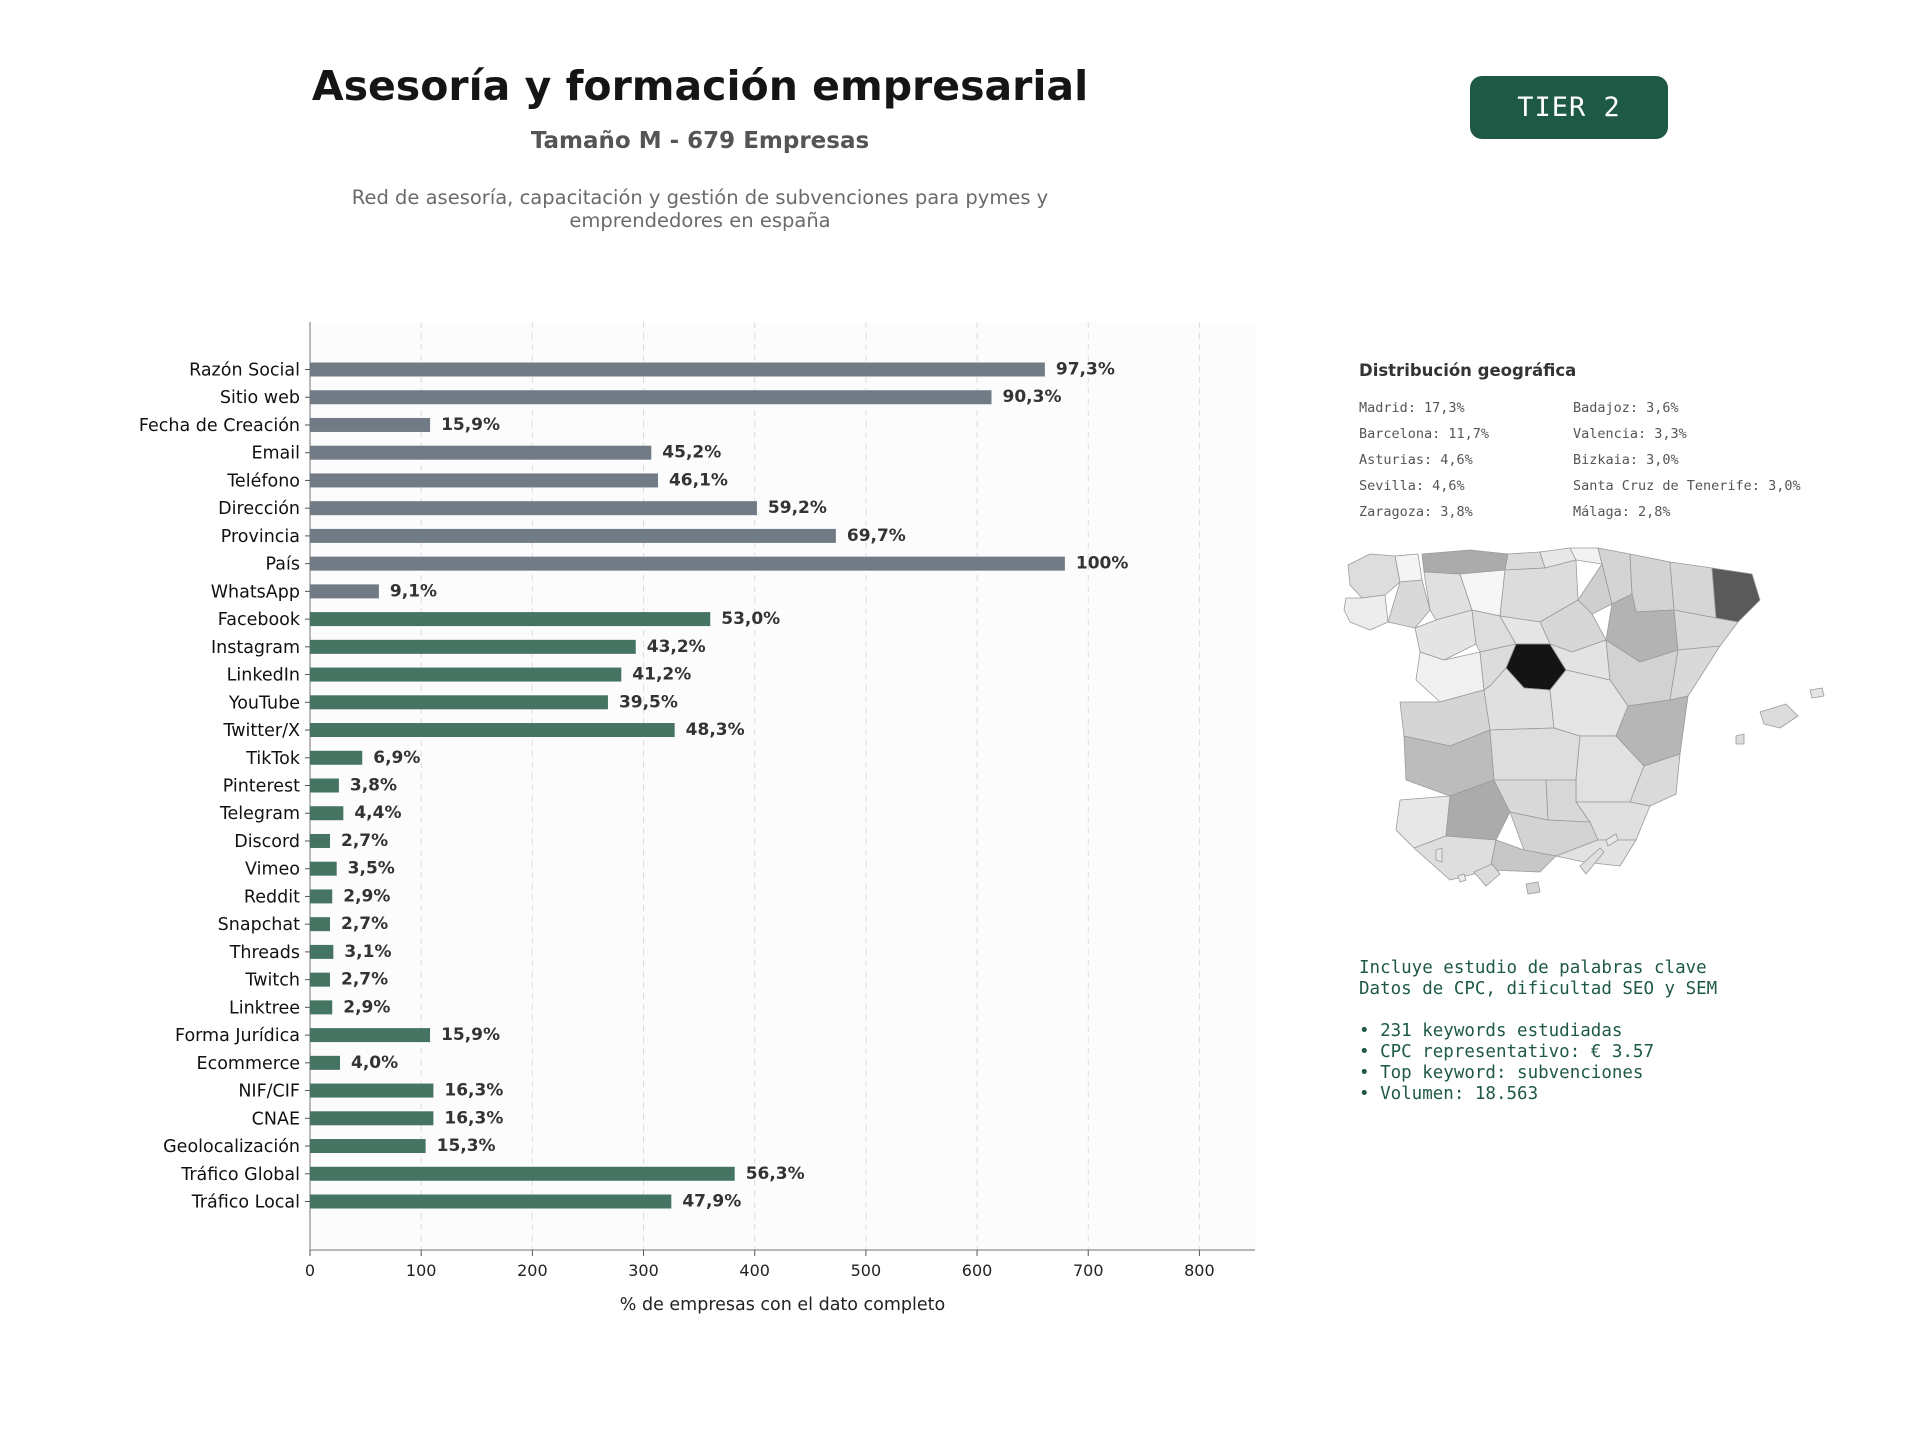 This screenshot has height=1440, width=1920. Describe the element at coordinates (1449, 1094) in the screenshot. I see `keywords-bullet-4: • Volumen: 18.563` at that location.